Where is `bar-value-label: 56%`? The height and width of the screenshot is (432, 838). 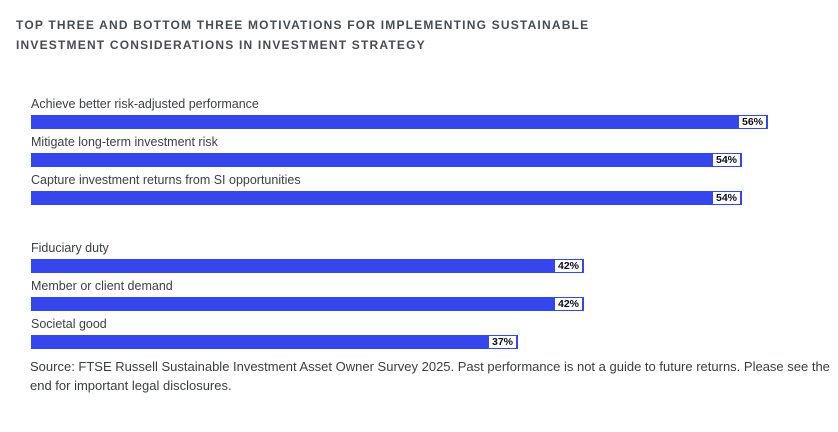
bar-value-label: 56% is located at coordinates (752, 122).